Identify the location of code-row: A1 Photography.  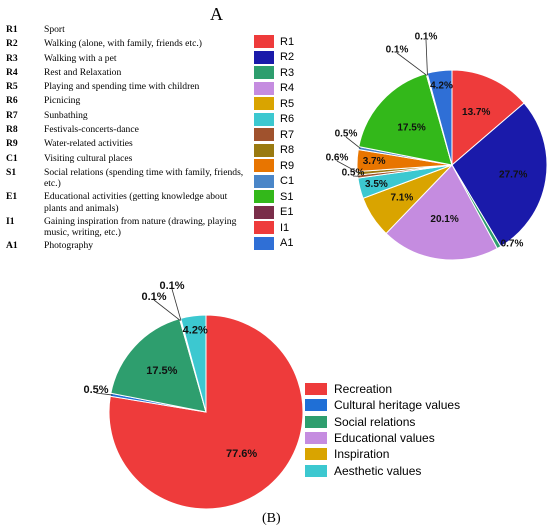
(126, 247).